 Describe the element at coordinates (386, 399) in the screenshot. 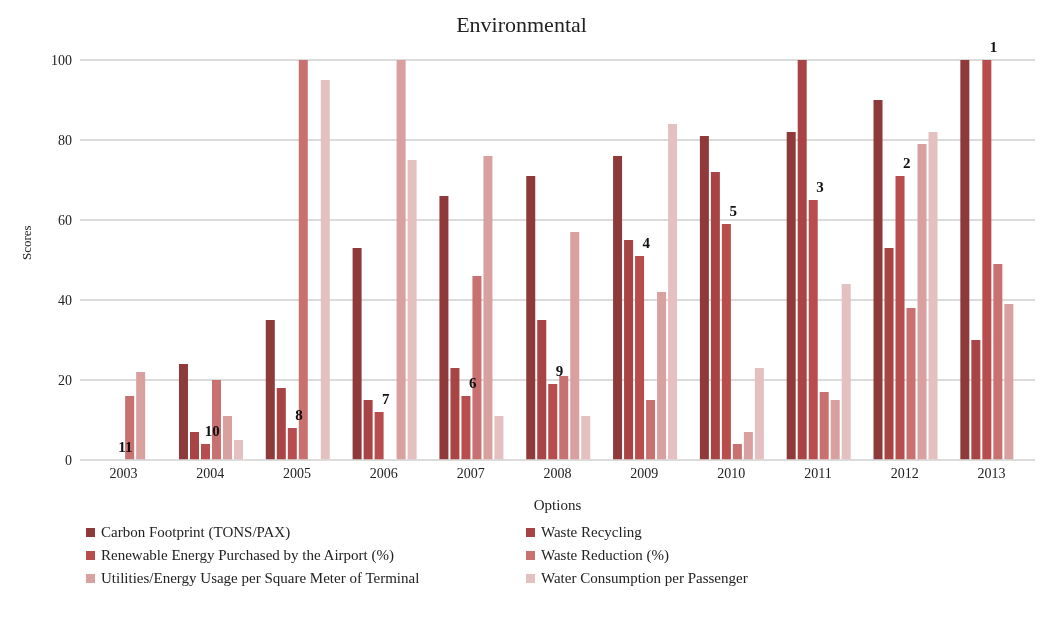

I see `annotation: 7` at that location.